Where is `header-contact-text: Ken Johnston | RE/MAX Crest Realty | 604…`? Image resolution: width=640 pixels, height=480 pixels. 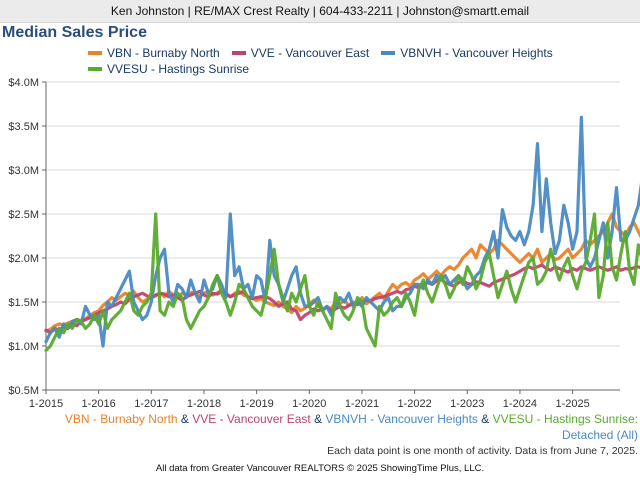
header-contact-text: Ken Johnston | RE/MAX Crest Realty | 604… is located at coordinates (320, 11).